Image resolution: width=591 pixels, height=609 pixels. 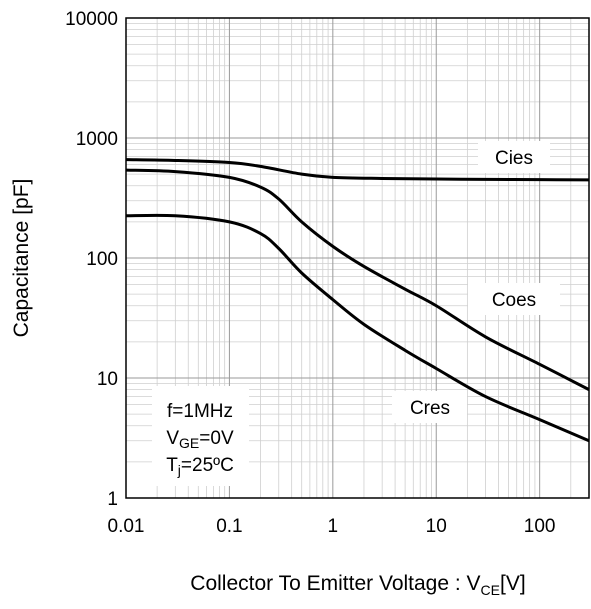 What do you see at coordinates (229, 526) in the screenshot?
I see `x-tick-label: 0.1` at bounding box center [229, 526].